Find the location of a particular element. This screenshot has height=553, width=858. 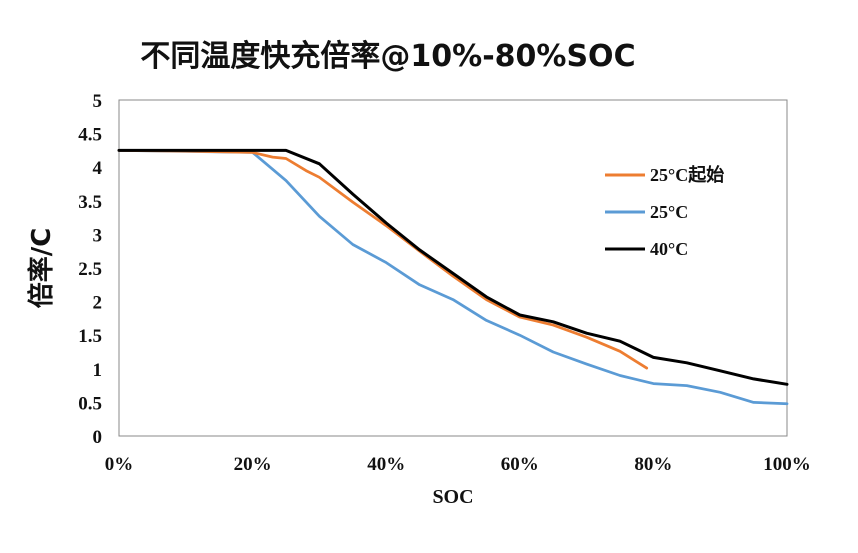

x-tick-label: 40% is located at coordinates (386, 464).